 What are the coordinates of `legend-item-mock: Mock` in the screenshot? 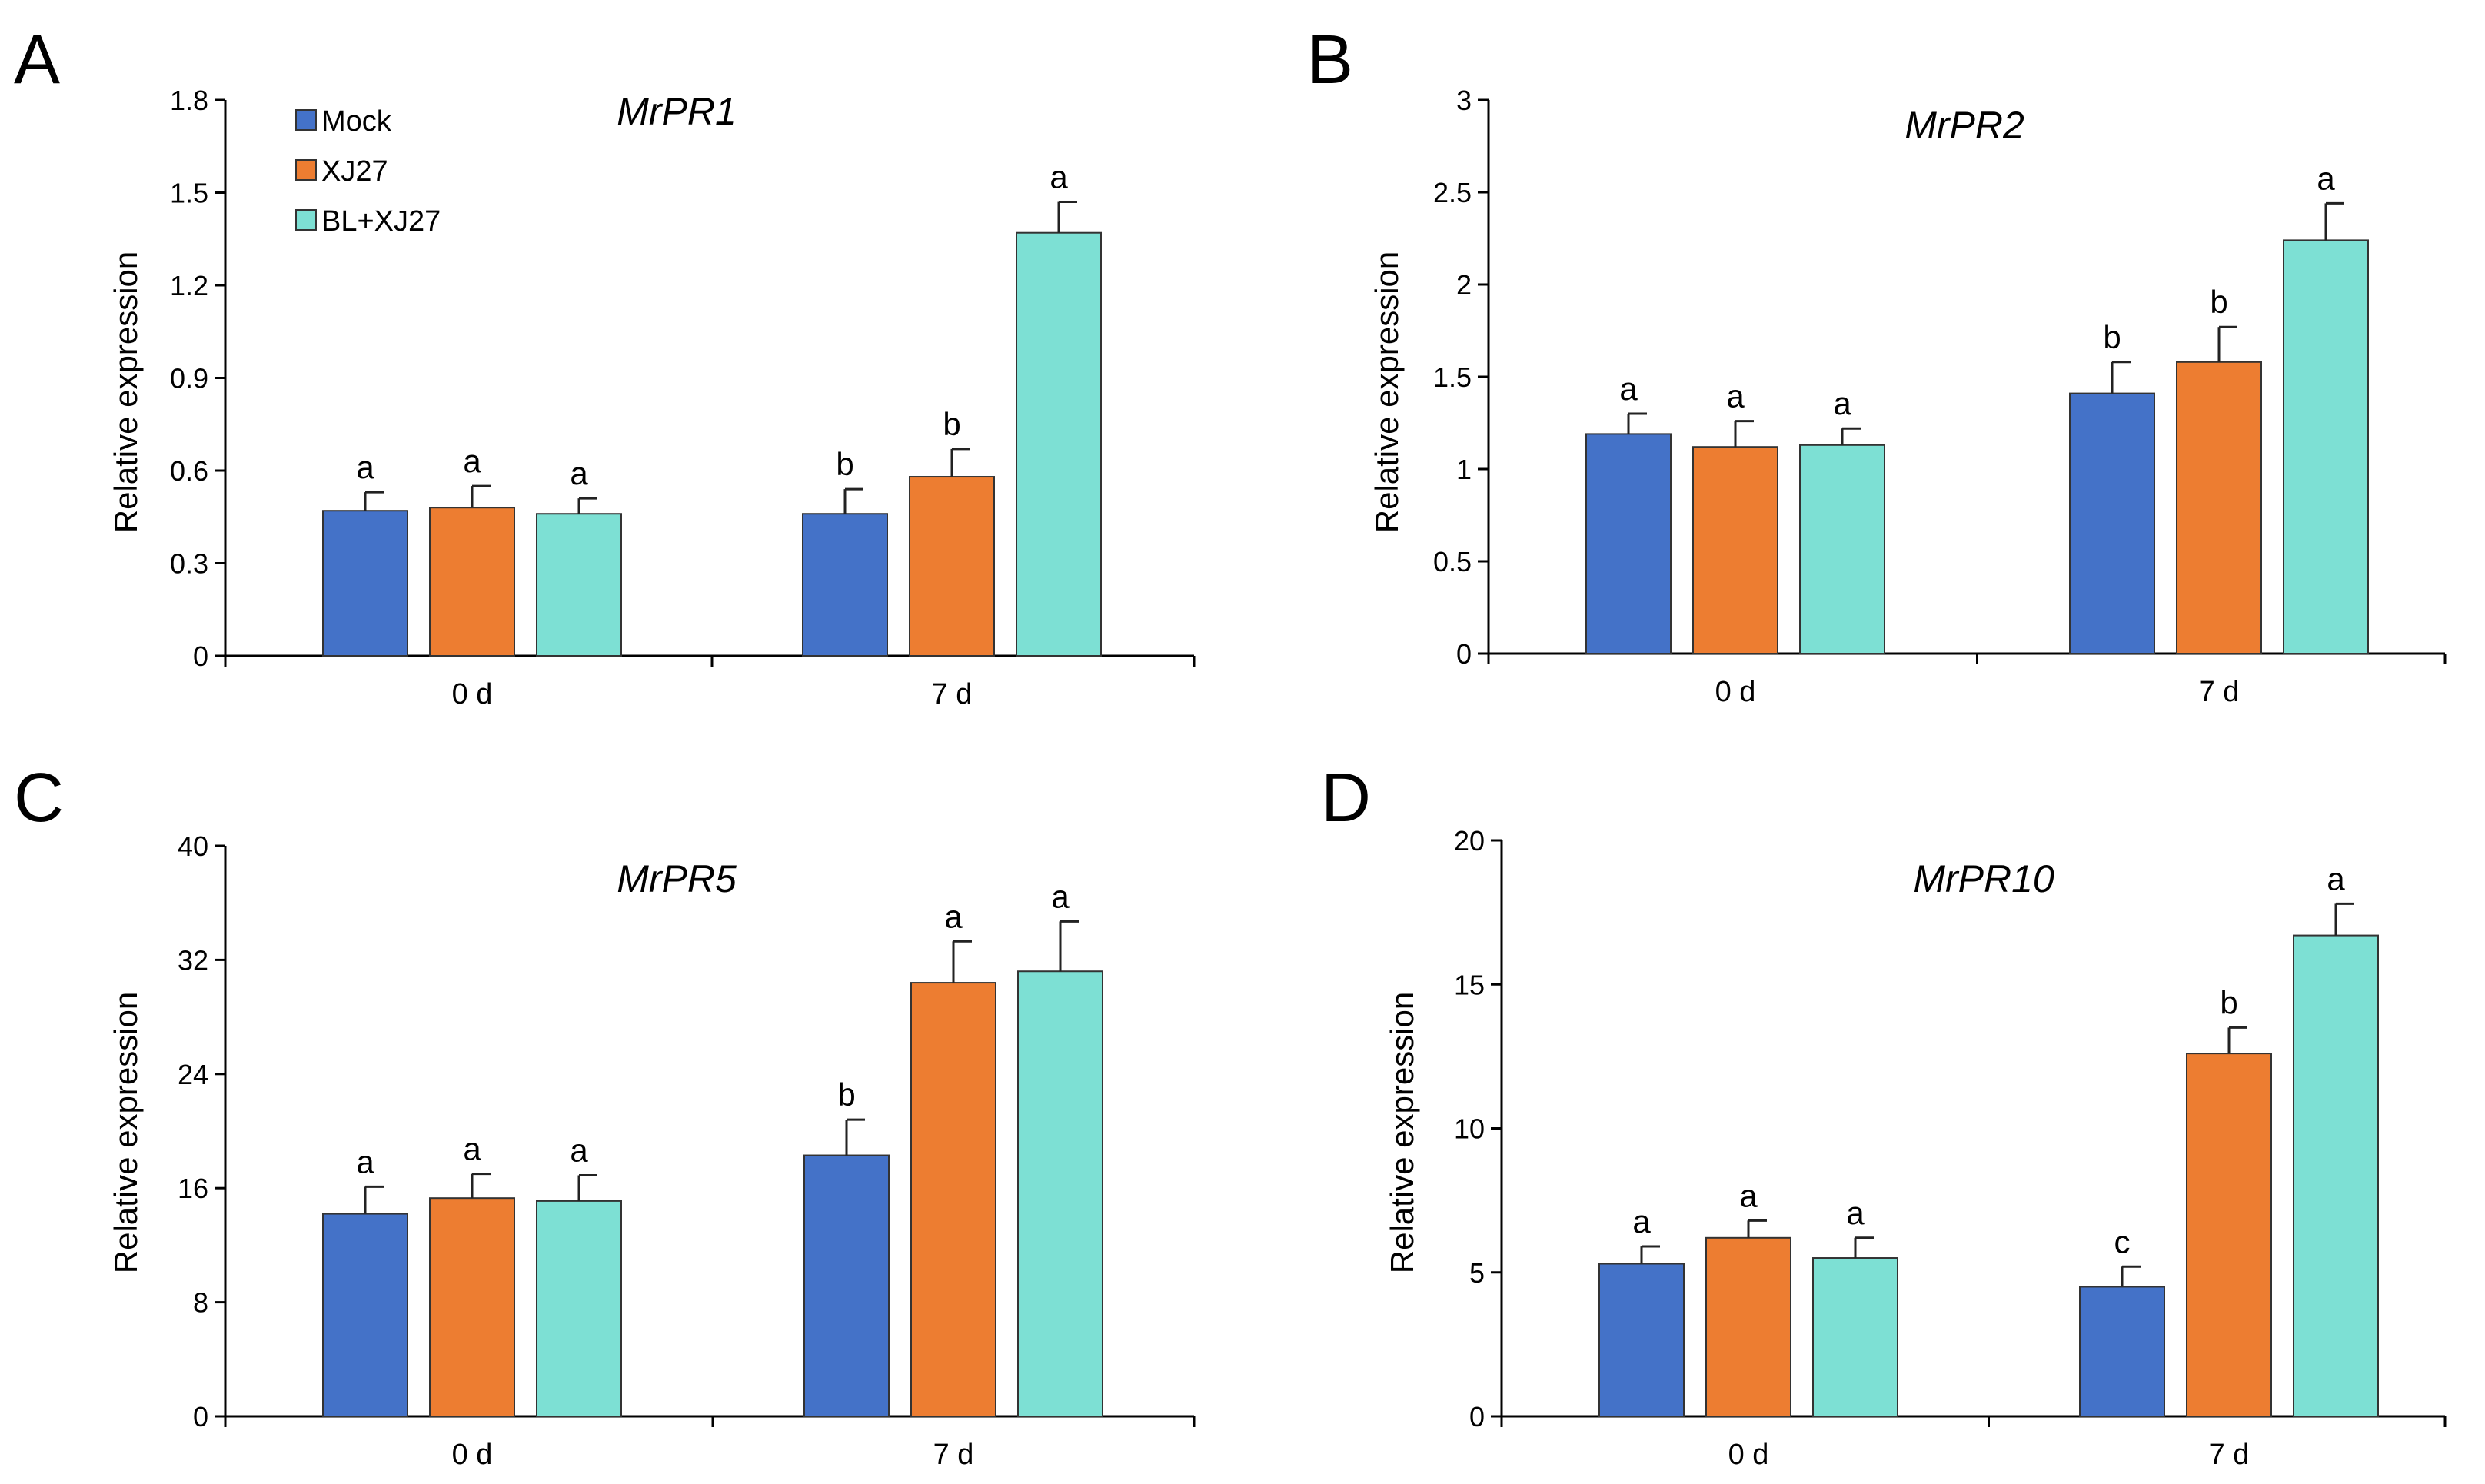 It's located at (343, 122).